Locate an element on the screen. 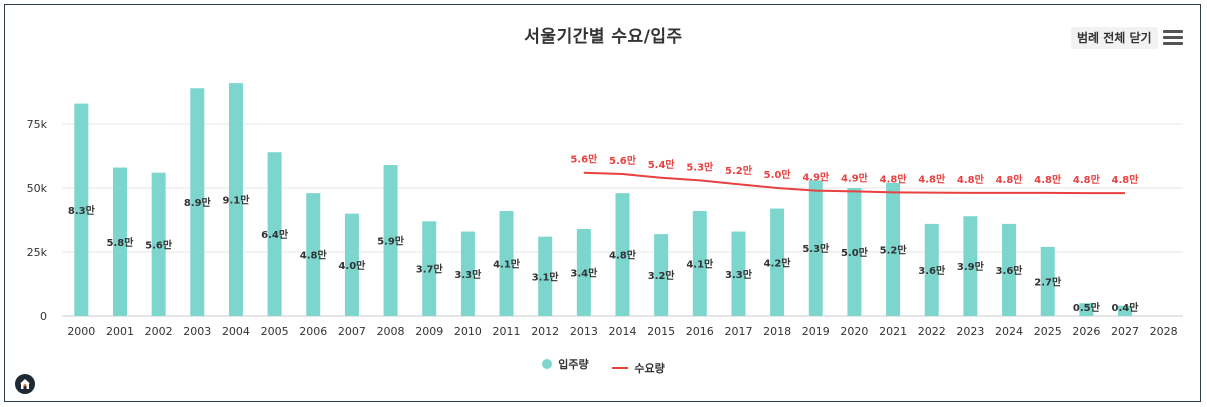 The width and height of the screenshot is (1207, 407). bar-data-label: 5.6만 is located at coordinates (159, 244).